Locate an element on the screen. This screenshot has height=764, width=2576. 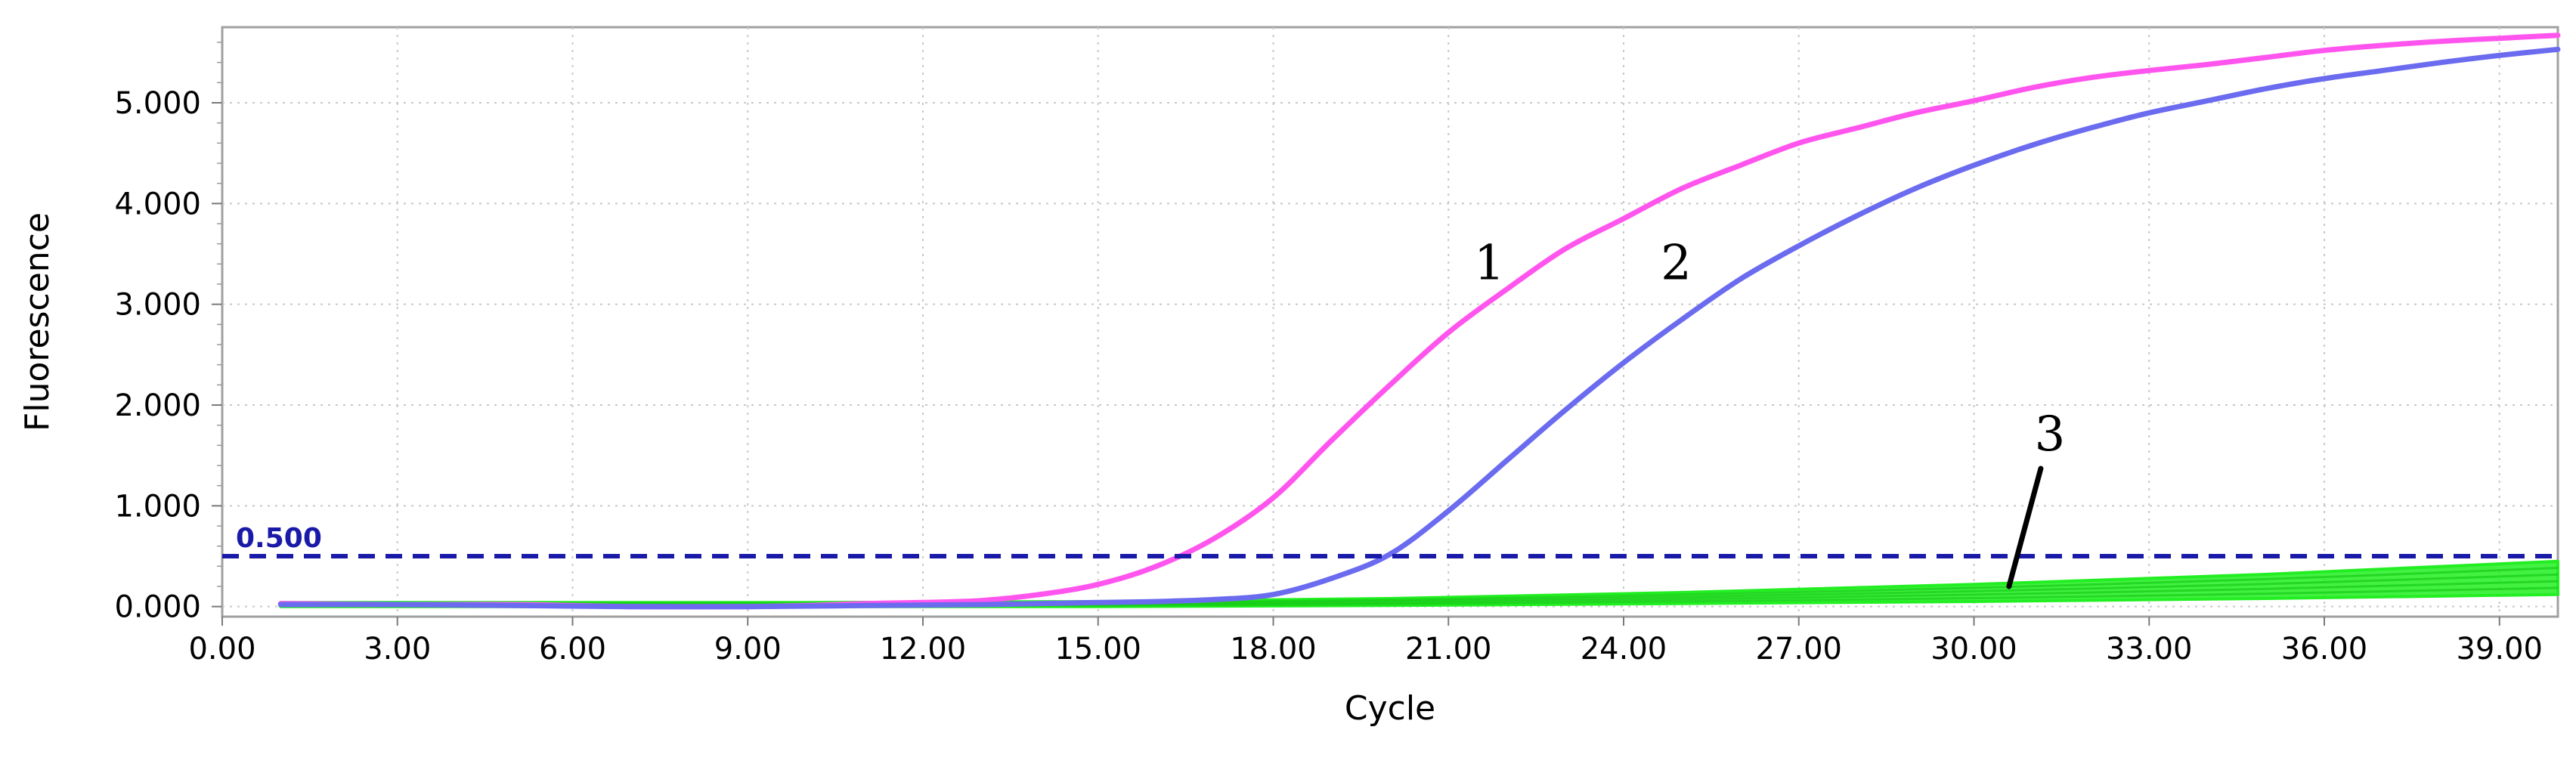
y-tick-label: 3.000 is located at coordinates (157, 305).